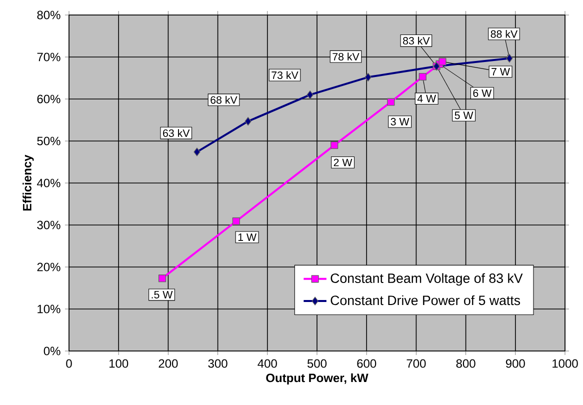 Image resolution: width=583 pixels, height=405 pixels. Describe the element at coordinates (267, 363) in the screenshot. I see `x-tick-label: 400` at that location.